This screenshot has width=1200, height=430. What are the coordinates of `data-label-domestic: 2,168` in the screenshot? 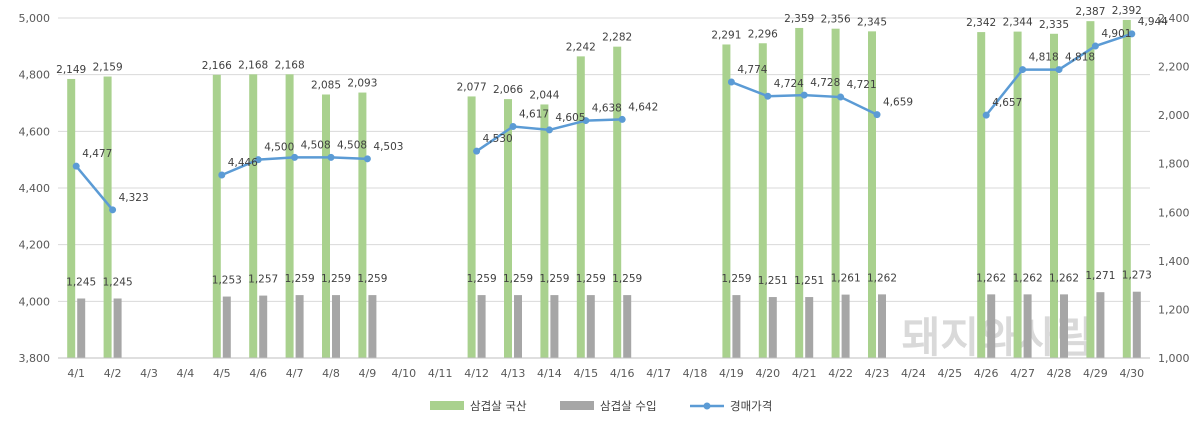 It's located at (253, 65).